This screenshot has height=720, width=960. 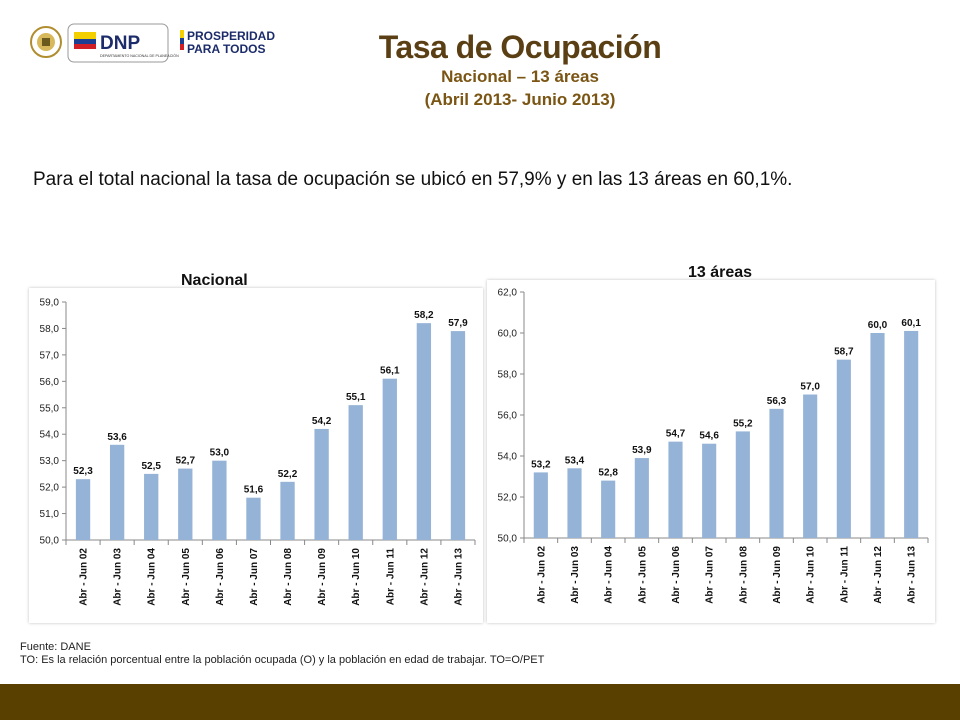 I want to click on 13-areas-data-label: 56,3, so click(x=777, y=401).